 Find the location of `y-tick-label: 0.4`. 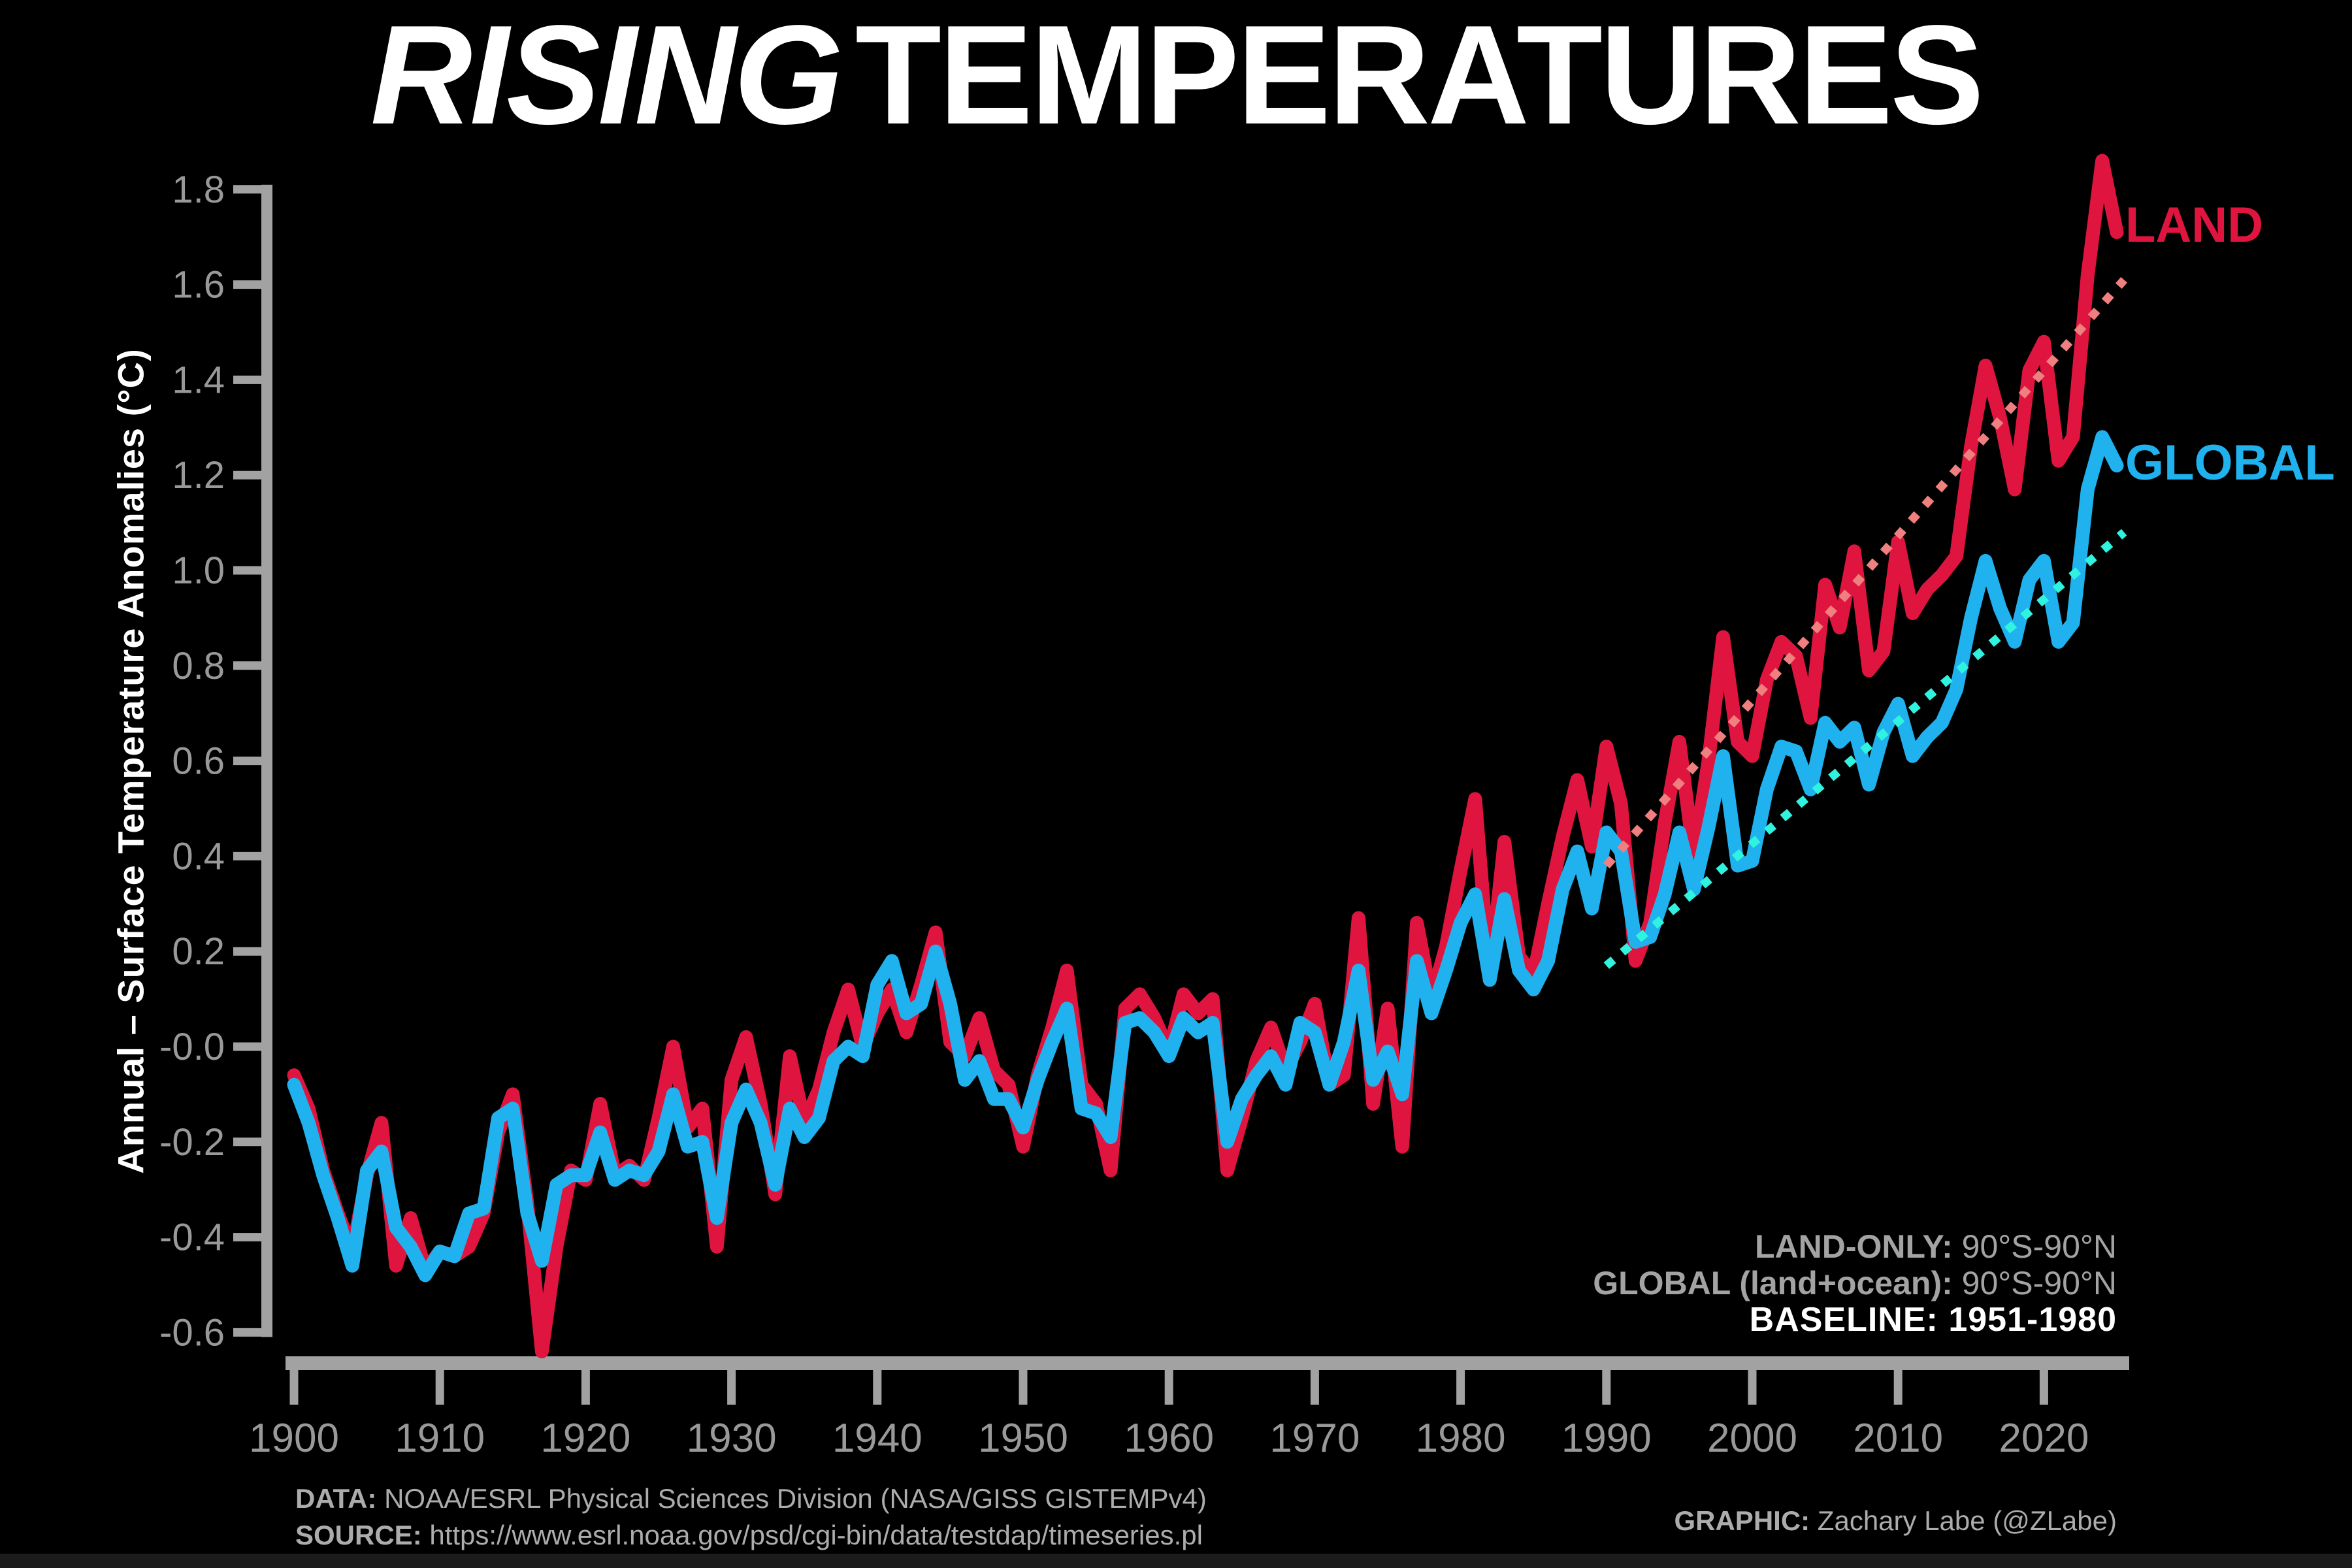

y-tick-label: 0.4 is located at coordinates (198, 856).